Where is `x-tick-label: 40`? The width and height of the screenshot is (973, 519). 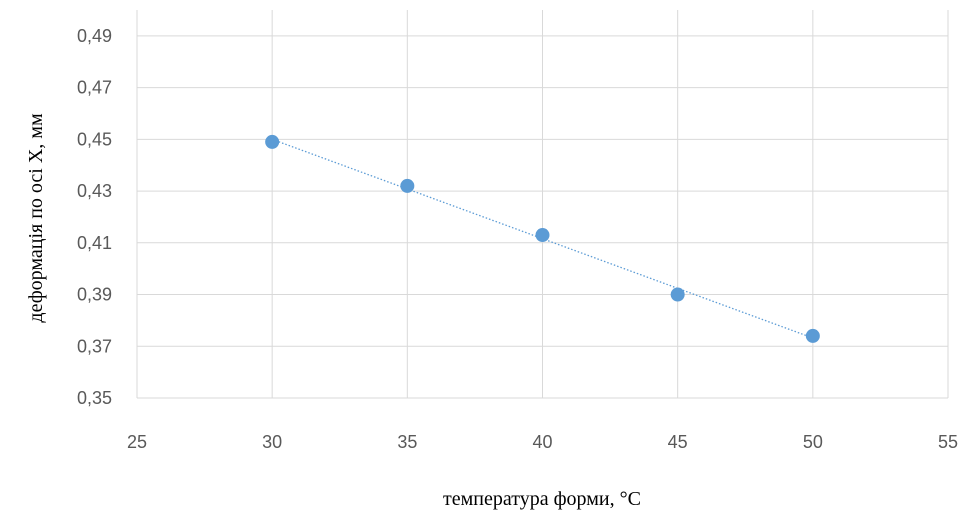
x-tick-label: 40 is located at coordinates (542, 442).